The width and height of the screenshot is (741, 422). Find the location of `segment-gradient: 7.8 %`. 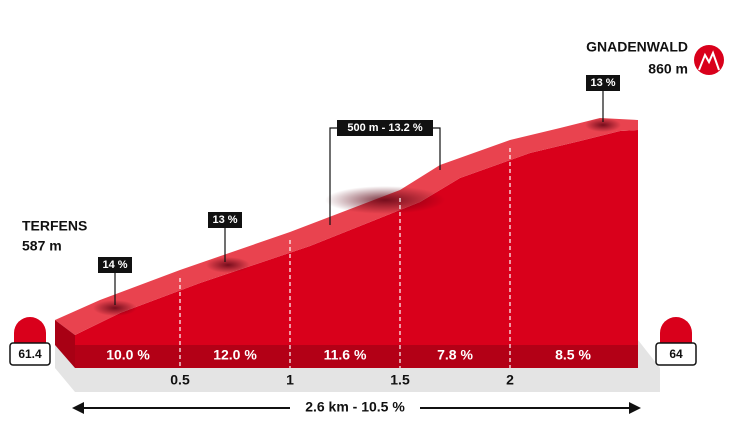

segment-gradient: 7.8 % is located at coordinates (455, 355).